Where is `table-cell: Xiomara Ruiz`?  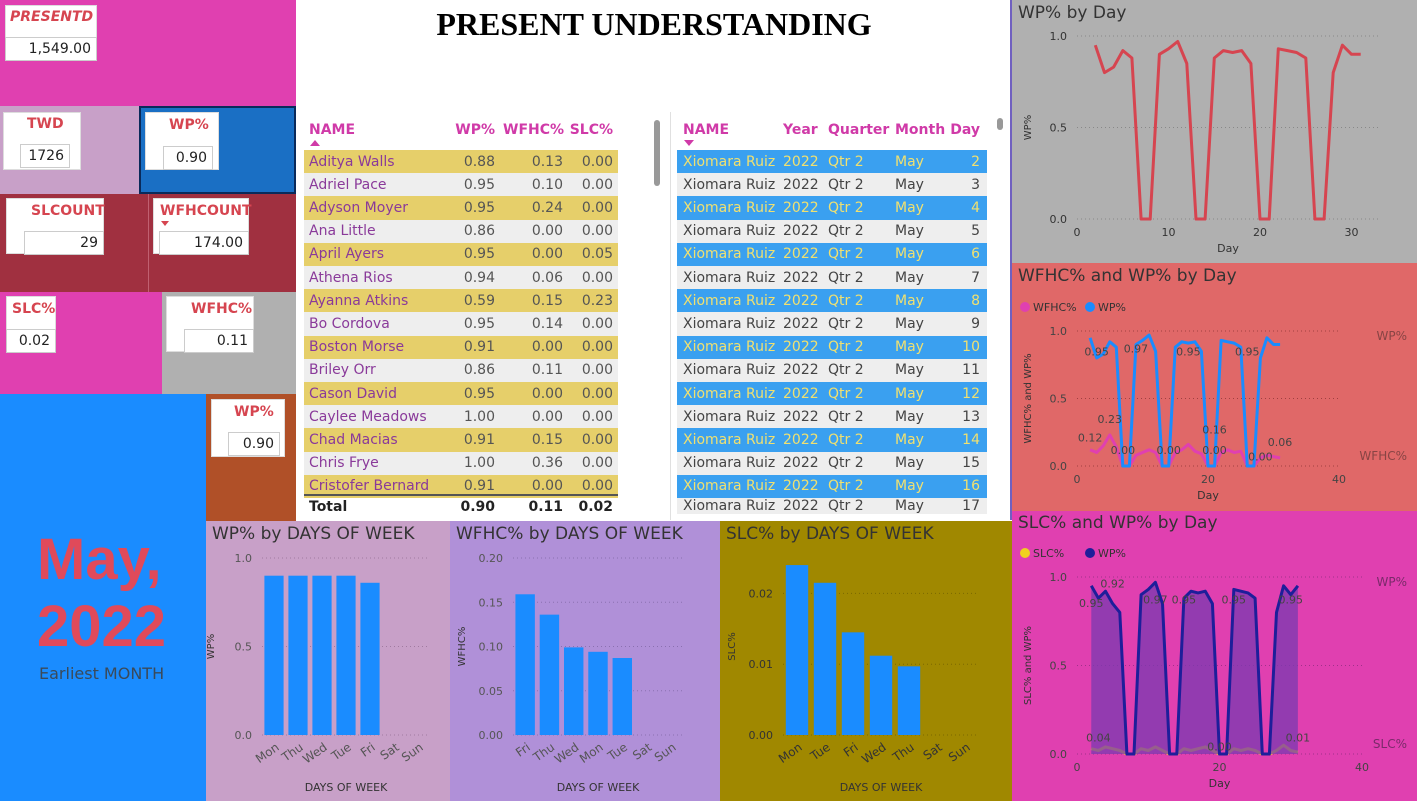 table-cell: Xiomara Ruiz is located at coordinates (729, 347).